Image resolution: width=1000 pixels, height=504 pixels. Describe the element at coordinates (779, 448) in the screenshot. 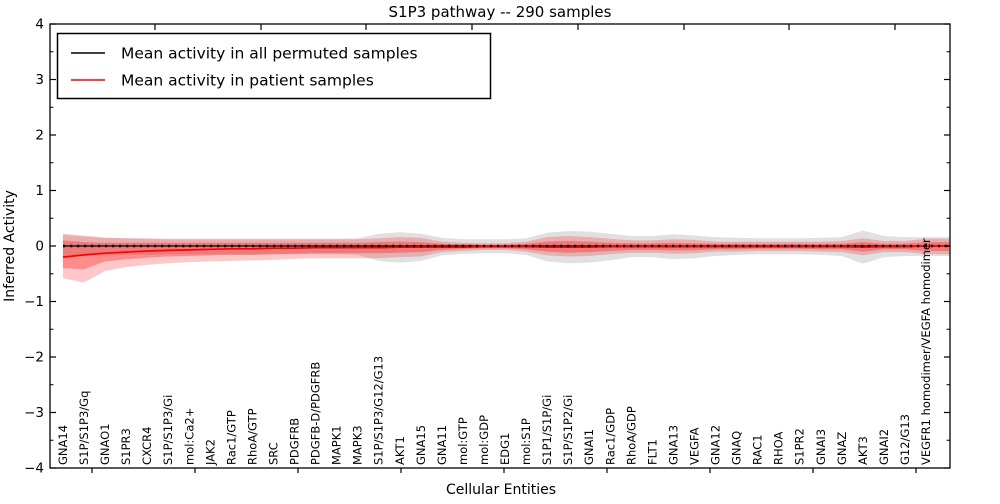

I see `x-category-label: RHOA` at that location.